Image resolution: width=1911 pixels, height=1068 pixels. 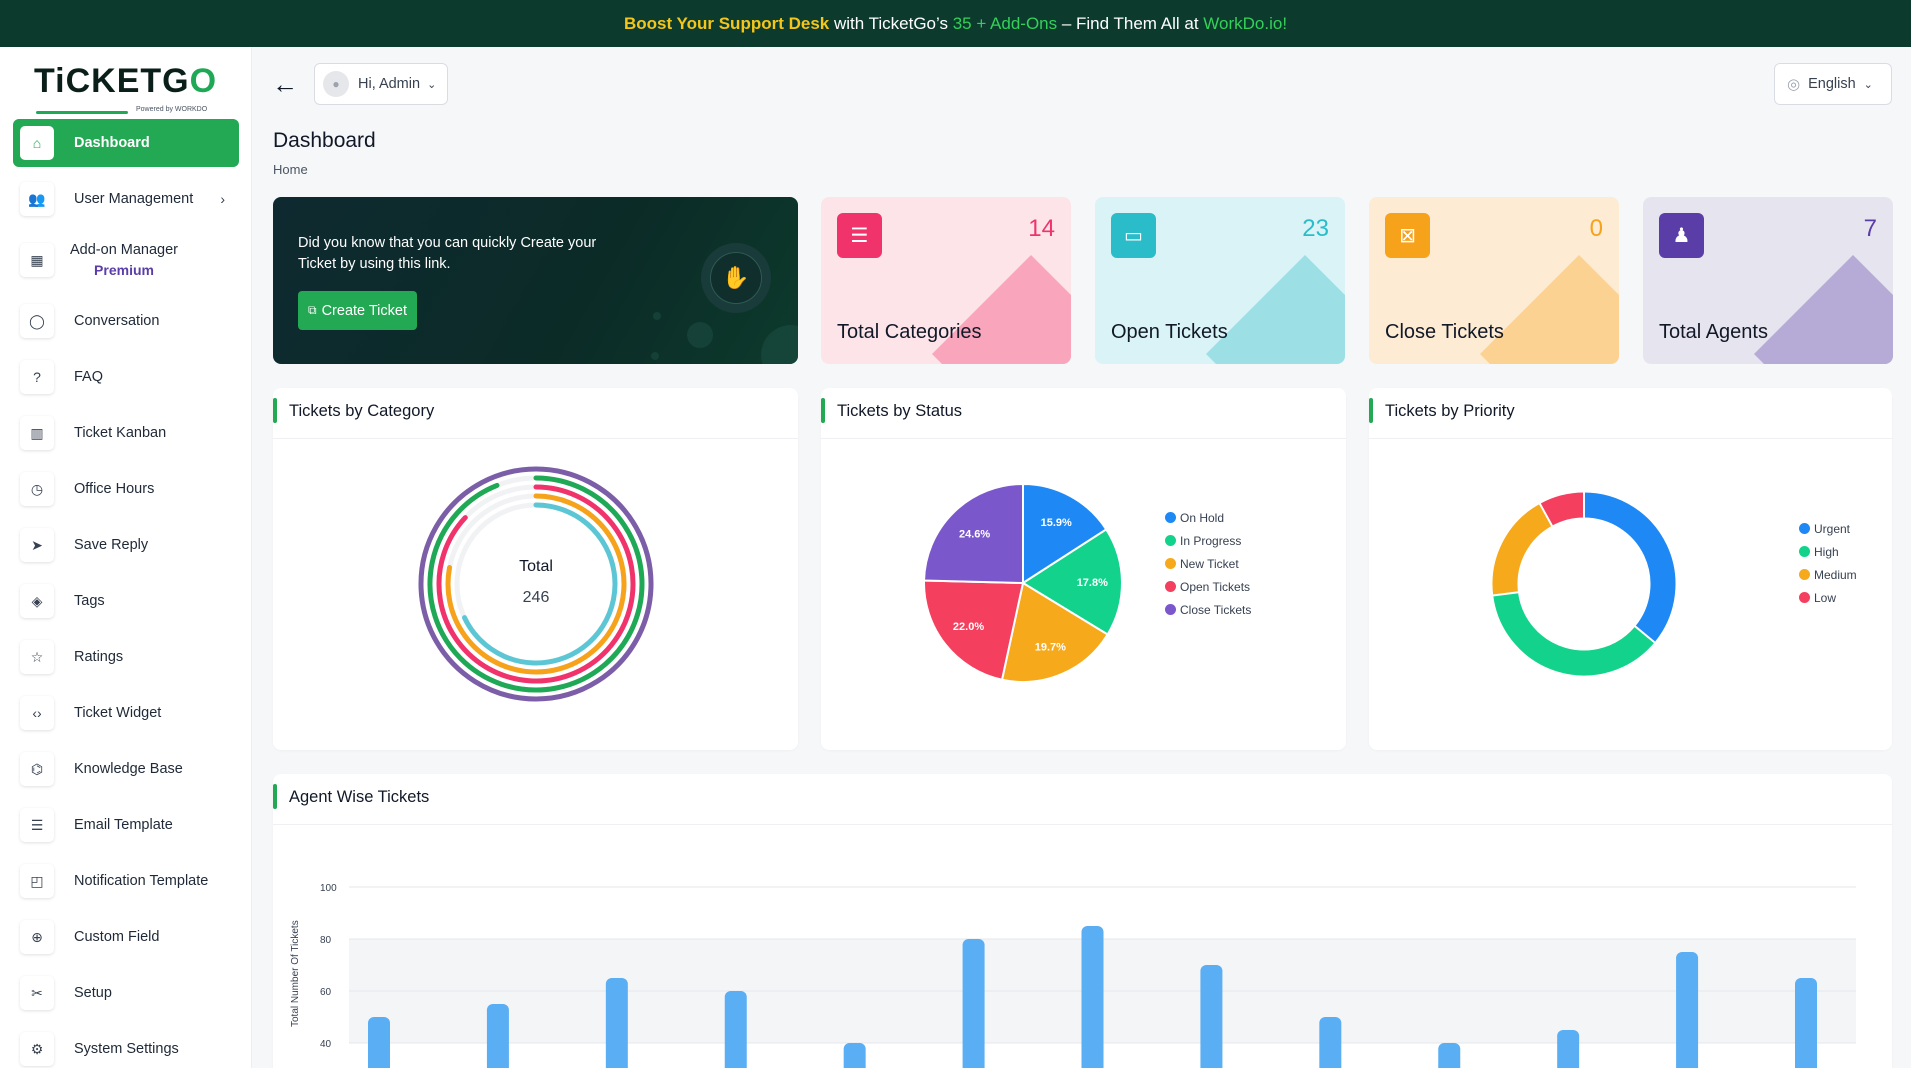 What do you see at coordinates (222, 199) in the screenshot?
I see `chevron-right-icon: ›` at bounding box center [222, 199].